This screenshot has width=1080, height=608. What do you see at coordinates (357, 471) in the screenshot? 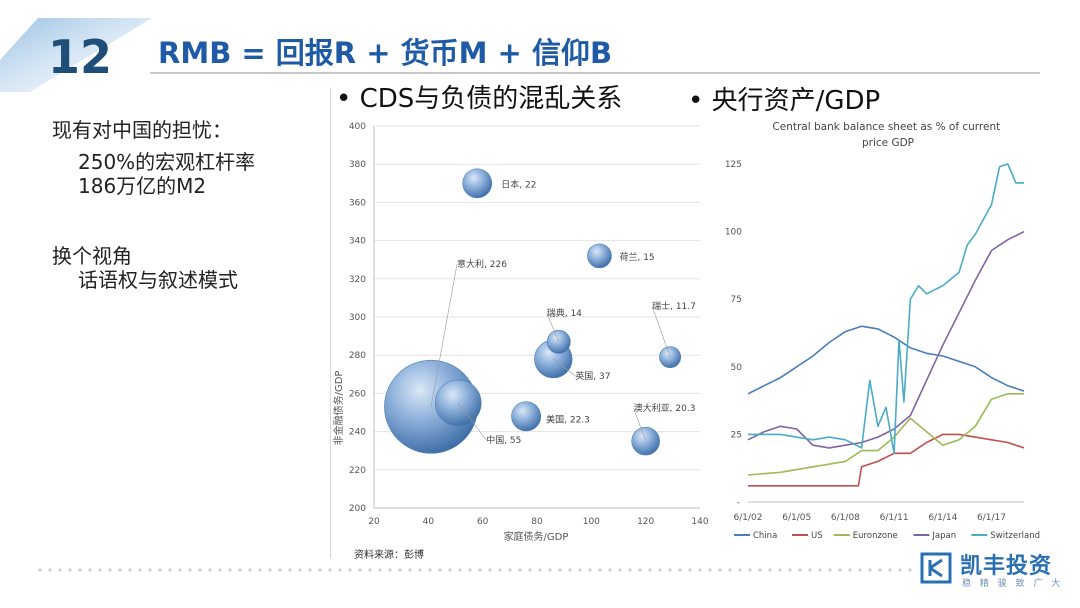
I see `bubble-y-tick: 220` at bounding box center [357, 471].